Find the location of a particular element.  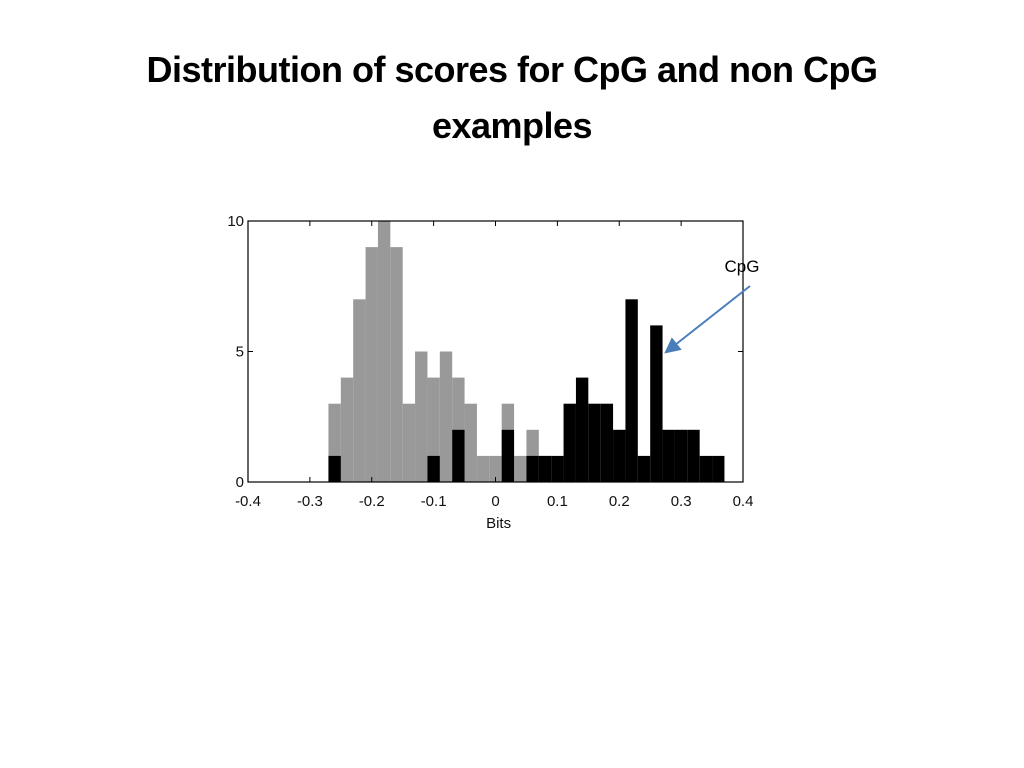

x-tick-label-7: 0.3 is located at coordinates (681, 501).